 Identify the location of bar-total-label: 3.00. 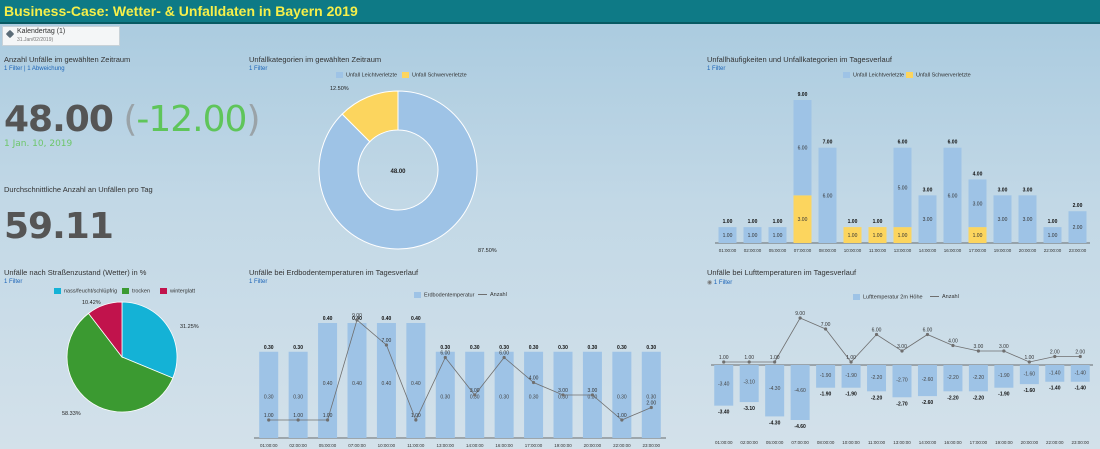
(1003, 190).